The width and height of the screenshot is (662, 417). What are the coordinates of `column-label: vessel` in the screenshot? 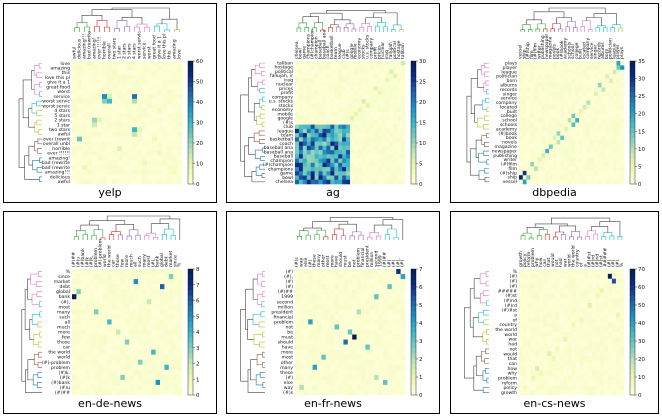 It's located at (521, 52).